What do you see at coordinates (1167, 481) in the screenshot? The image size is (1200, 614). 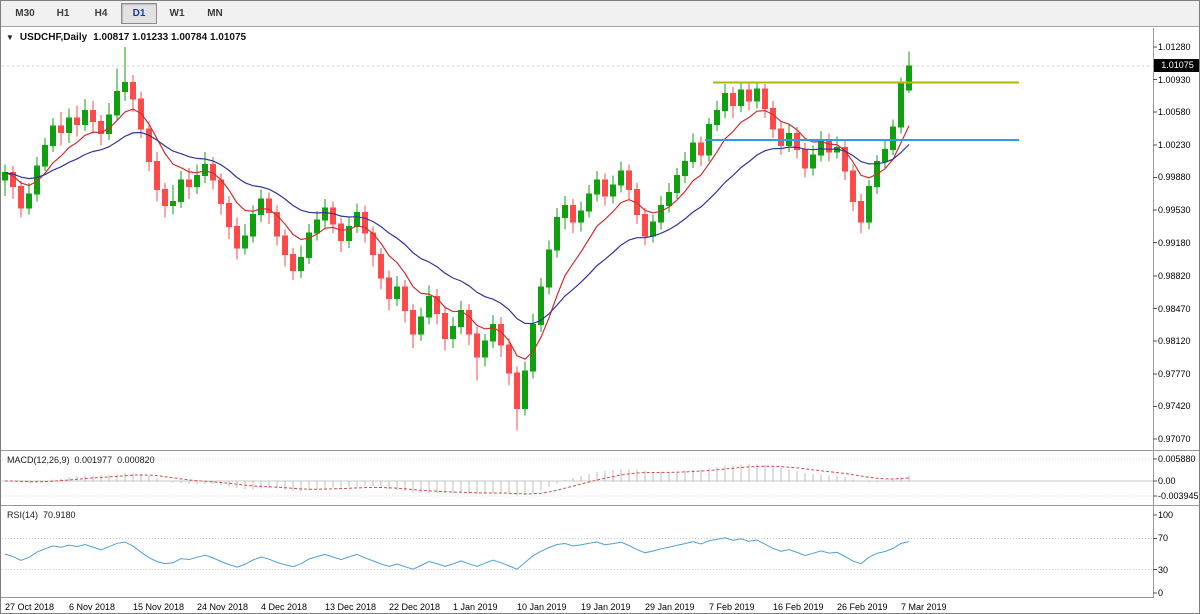 I see `macd-axis-label: 0.00` at bounding box center [1167, 481].